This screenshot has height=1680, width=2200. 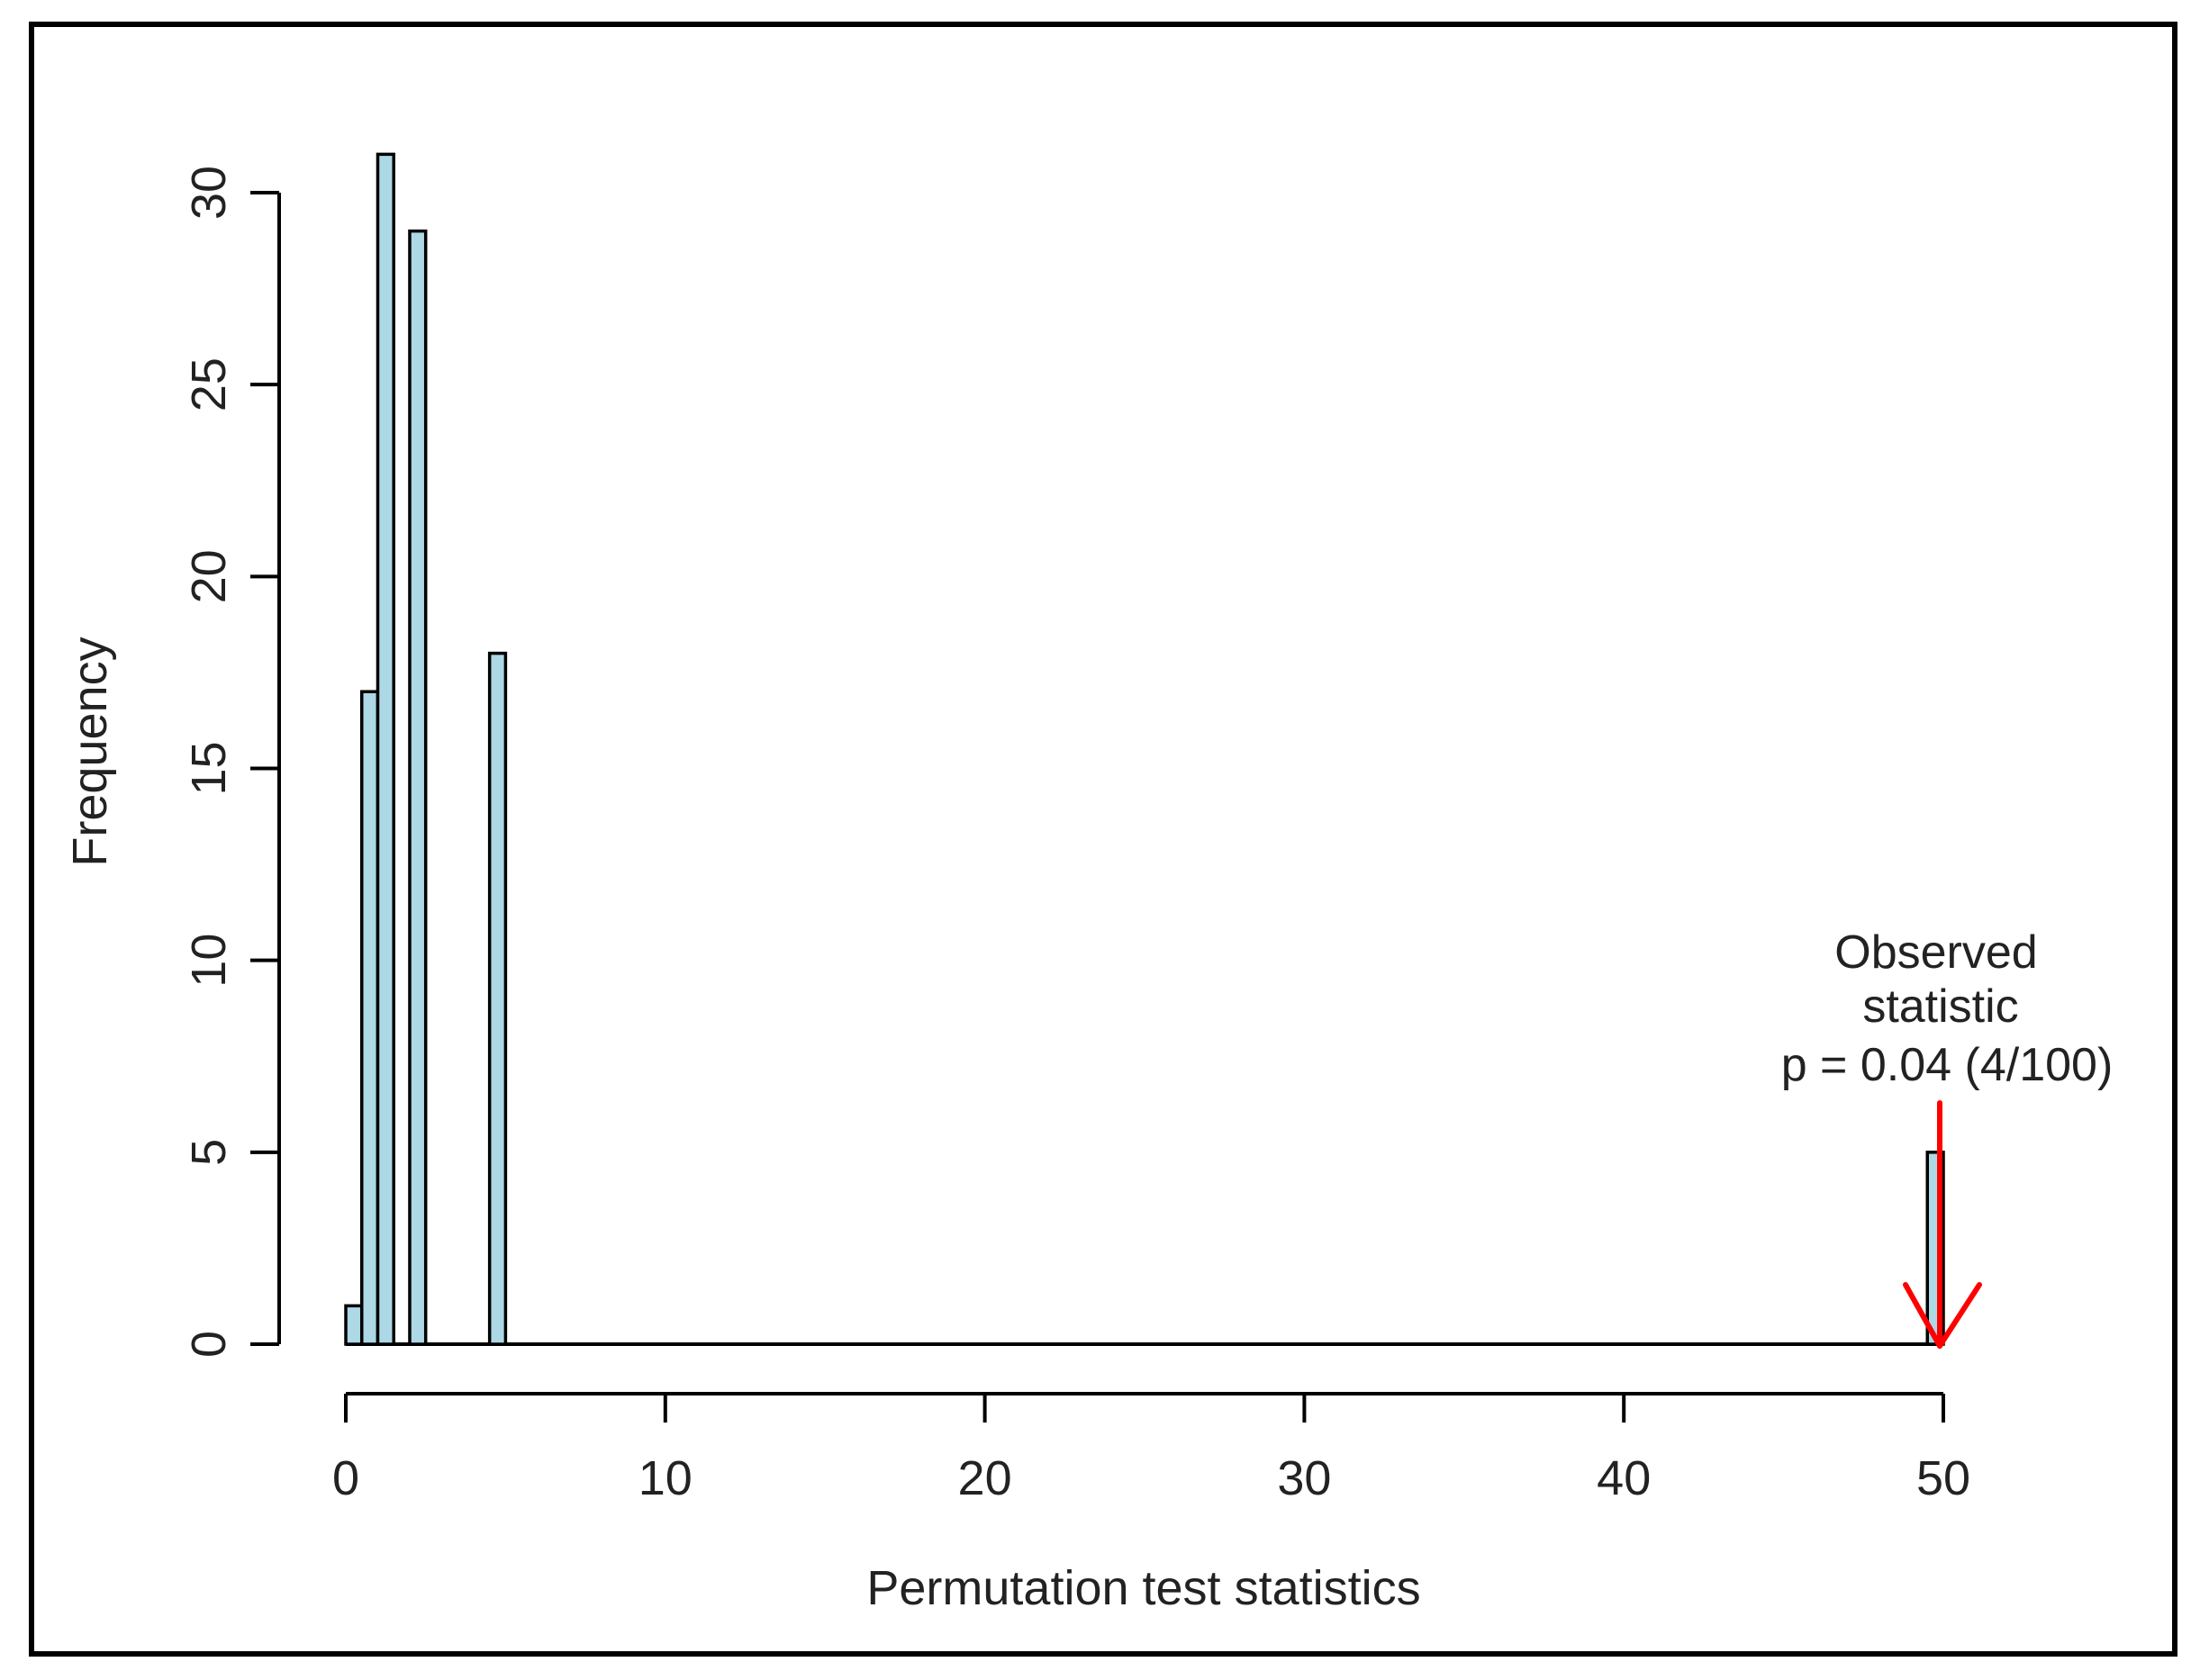 What do you see at coordinates (1942, 1316) in the screenshot?
I see `observed-arrow-head` at bounding box center [1942, 1316].